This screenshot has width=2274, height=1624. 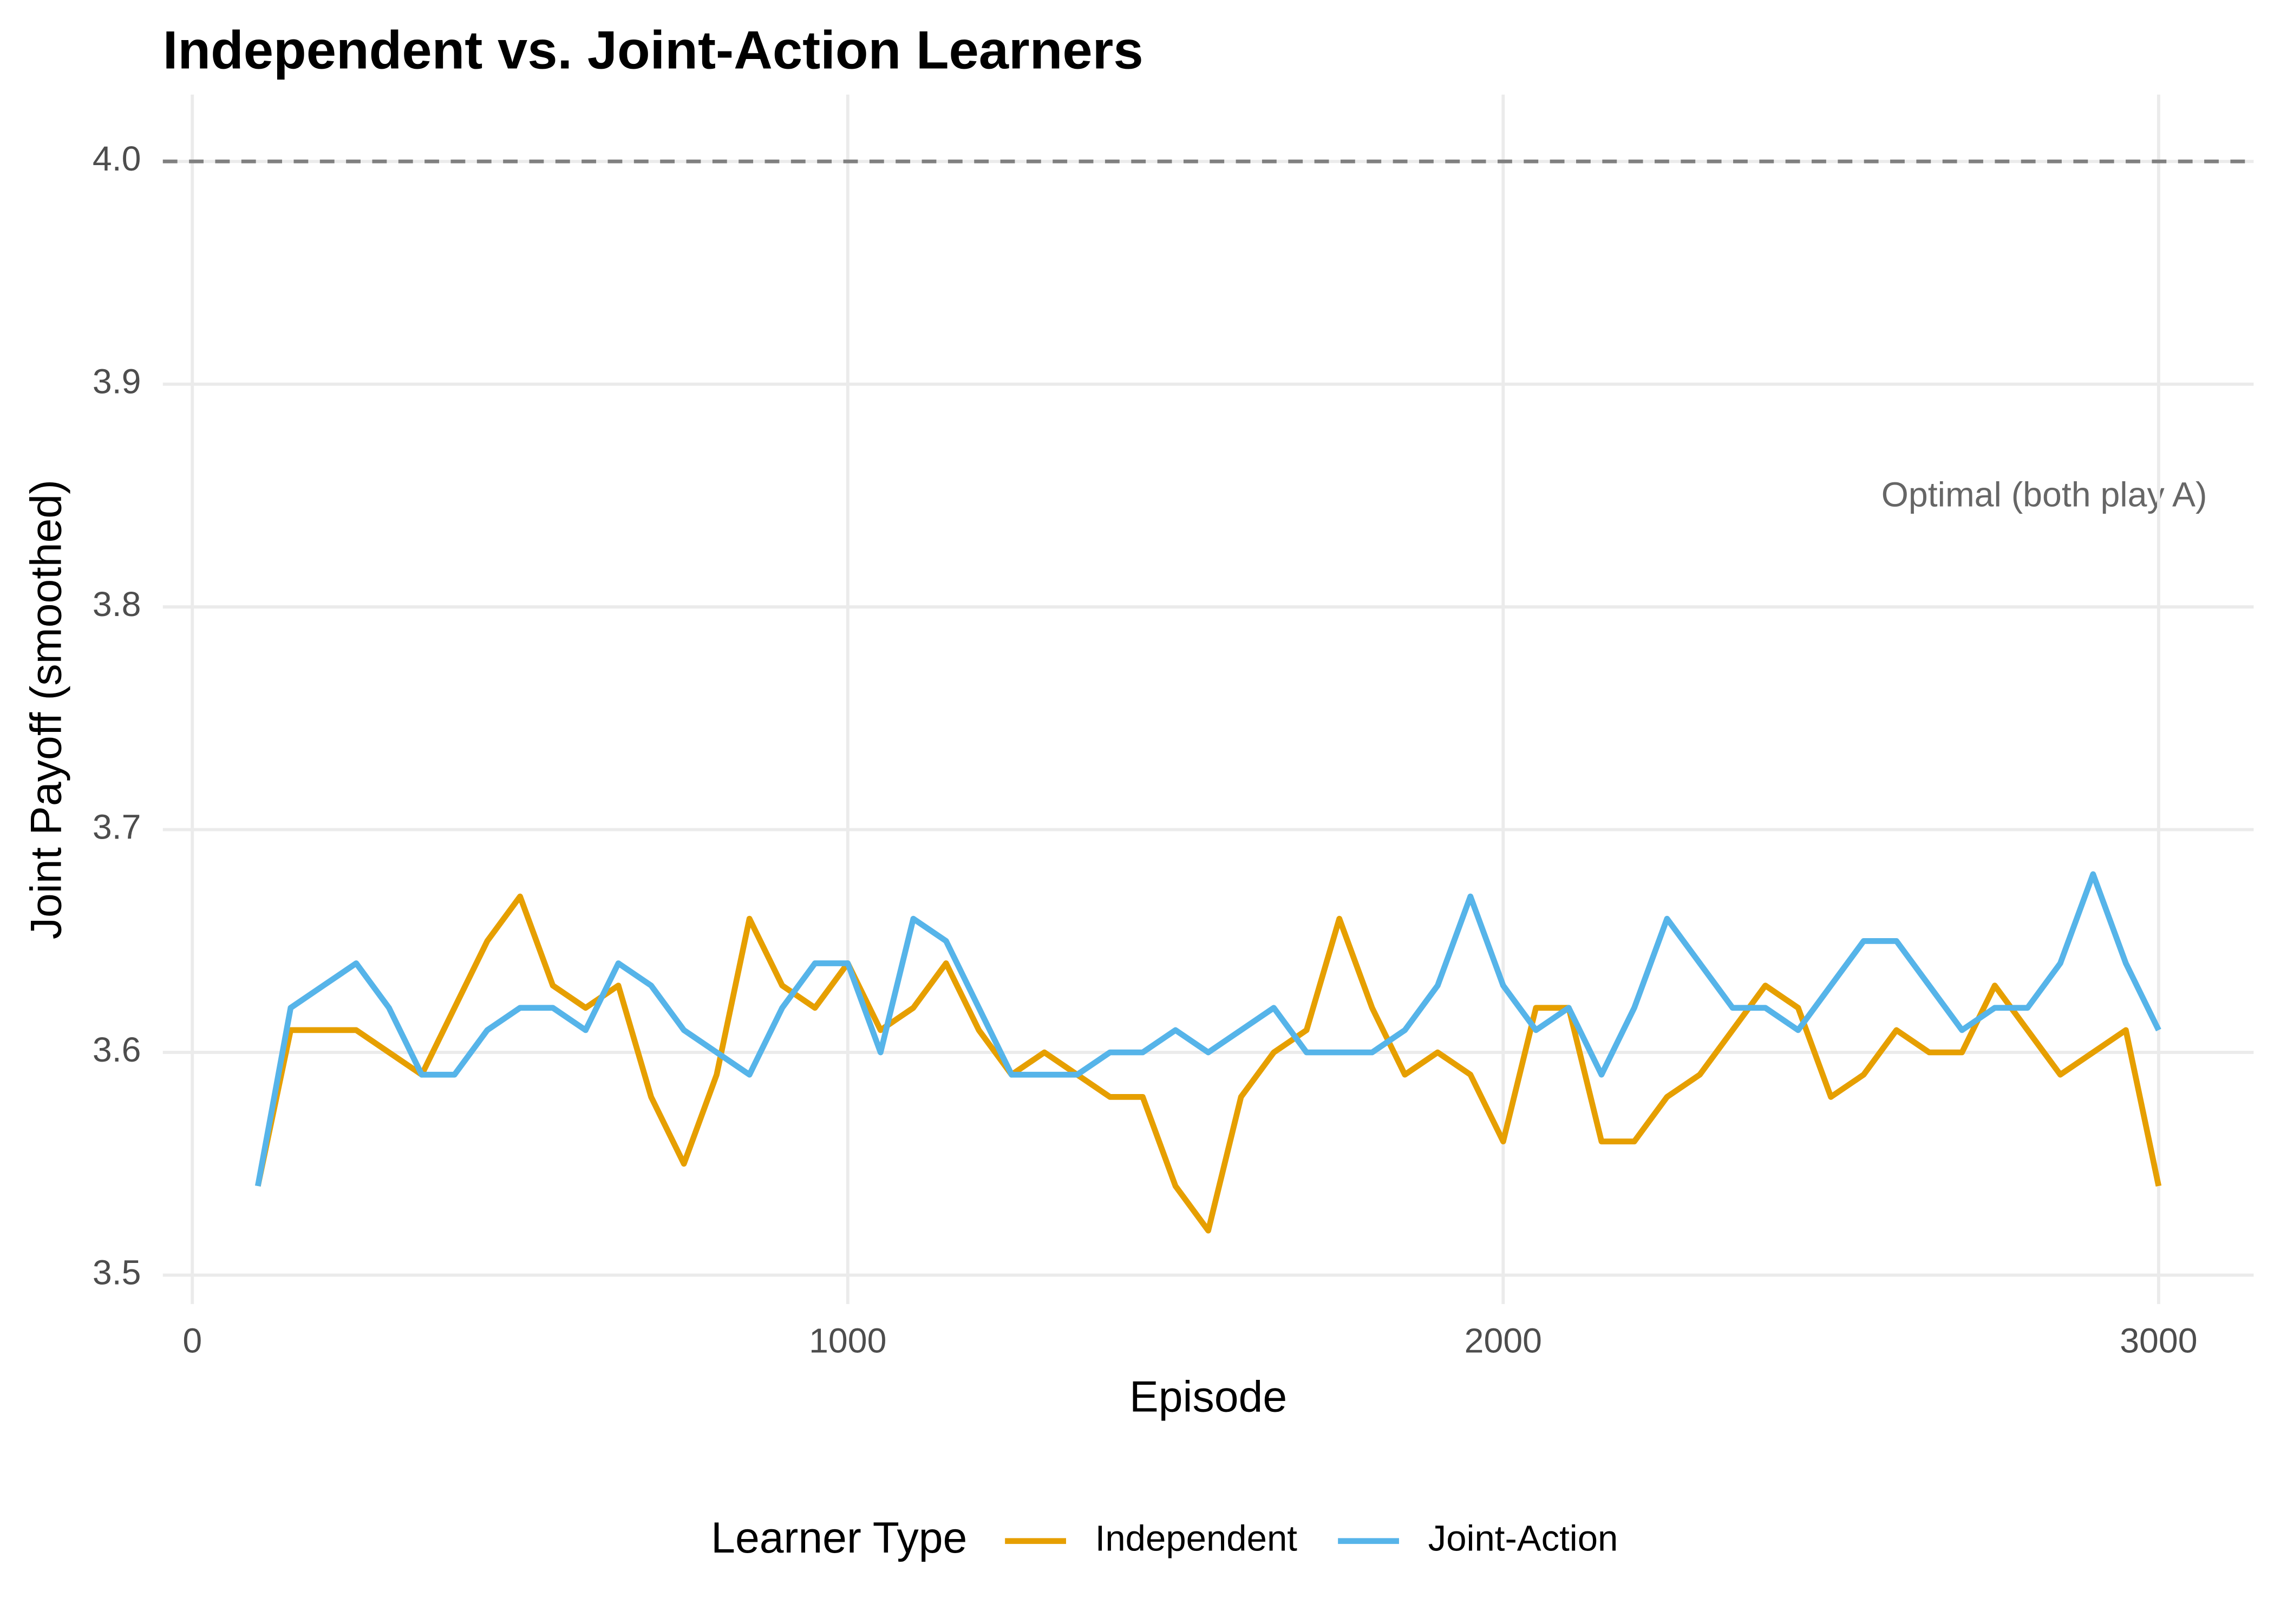 What do you see at coordinates (117, 382) in the screenshot?
I see `y-tick-label: 3.9` at bounding box center [117, 382].